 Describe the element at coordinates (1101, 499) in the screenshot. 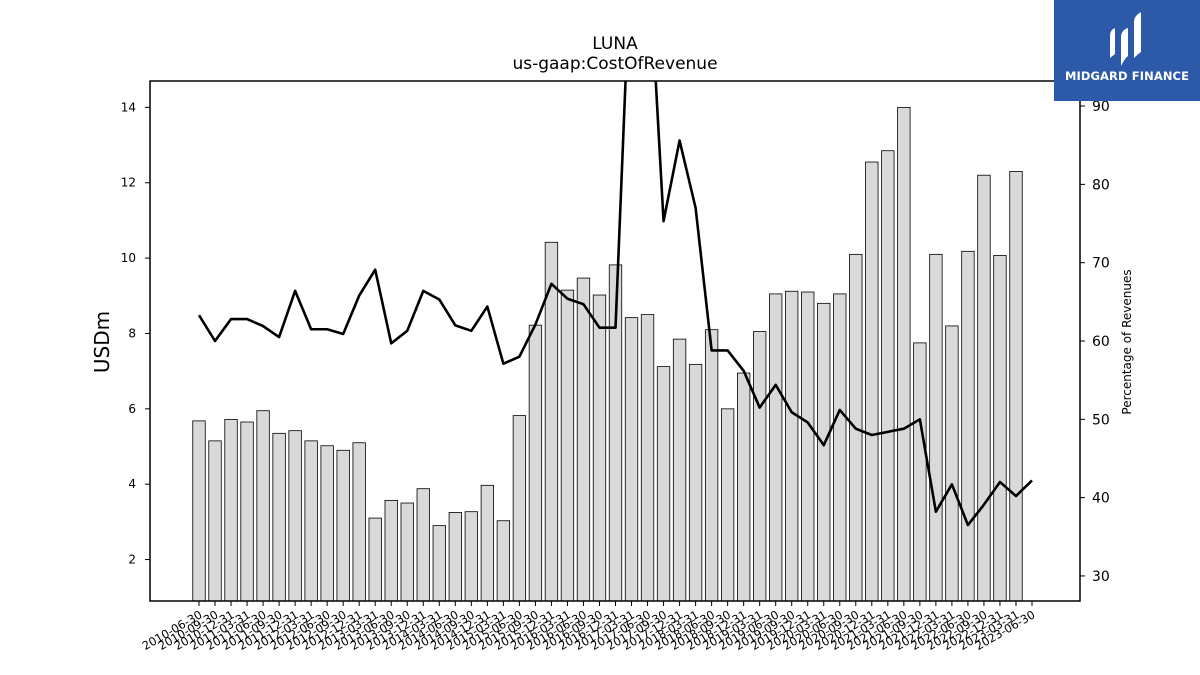

I see `y-right-tick-label: 40` at that location.